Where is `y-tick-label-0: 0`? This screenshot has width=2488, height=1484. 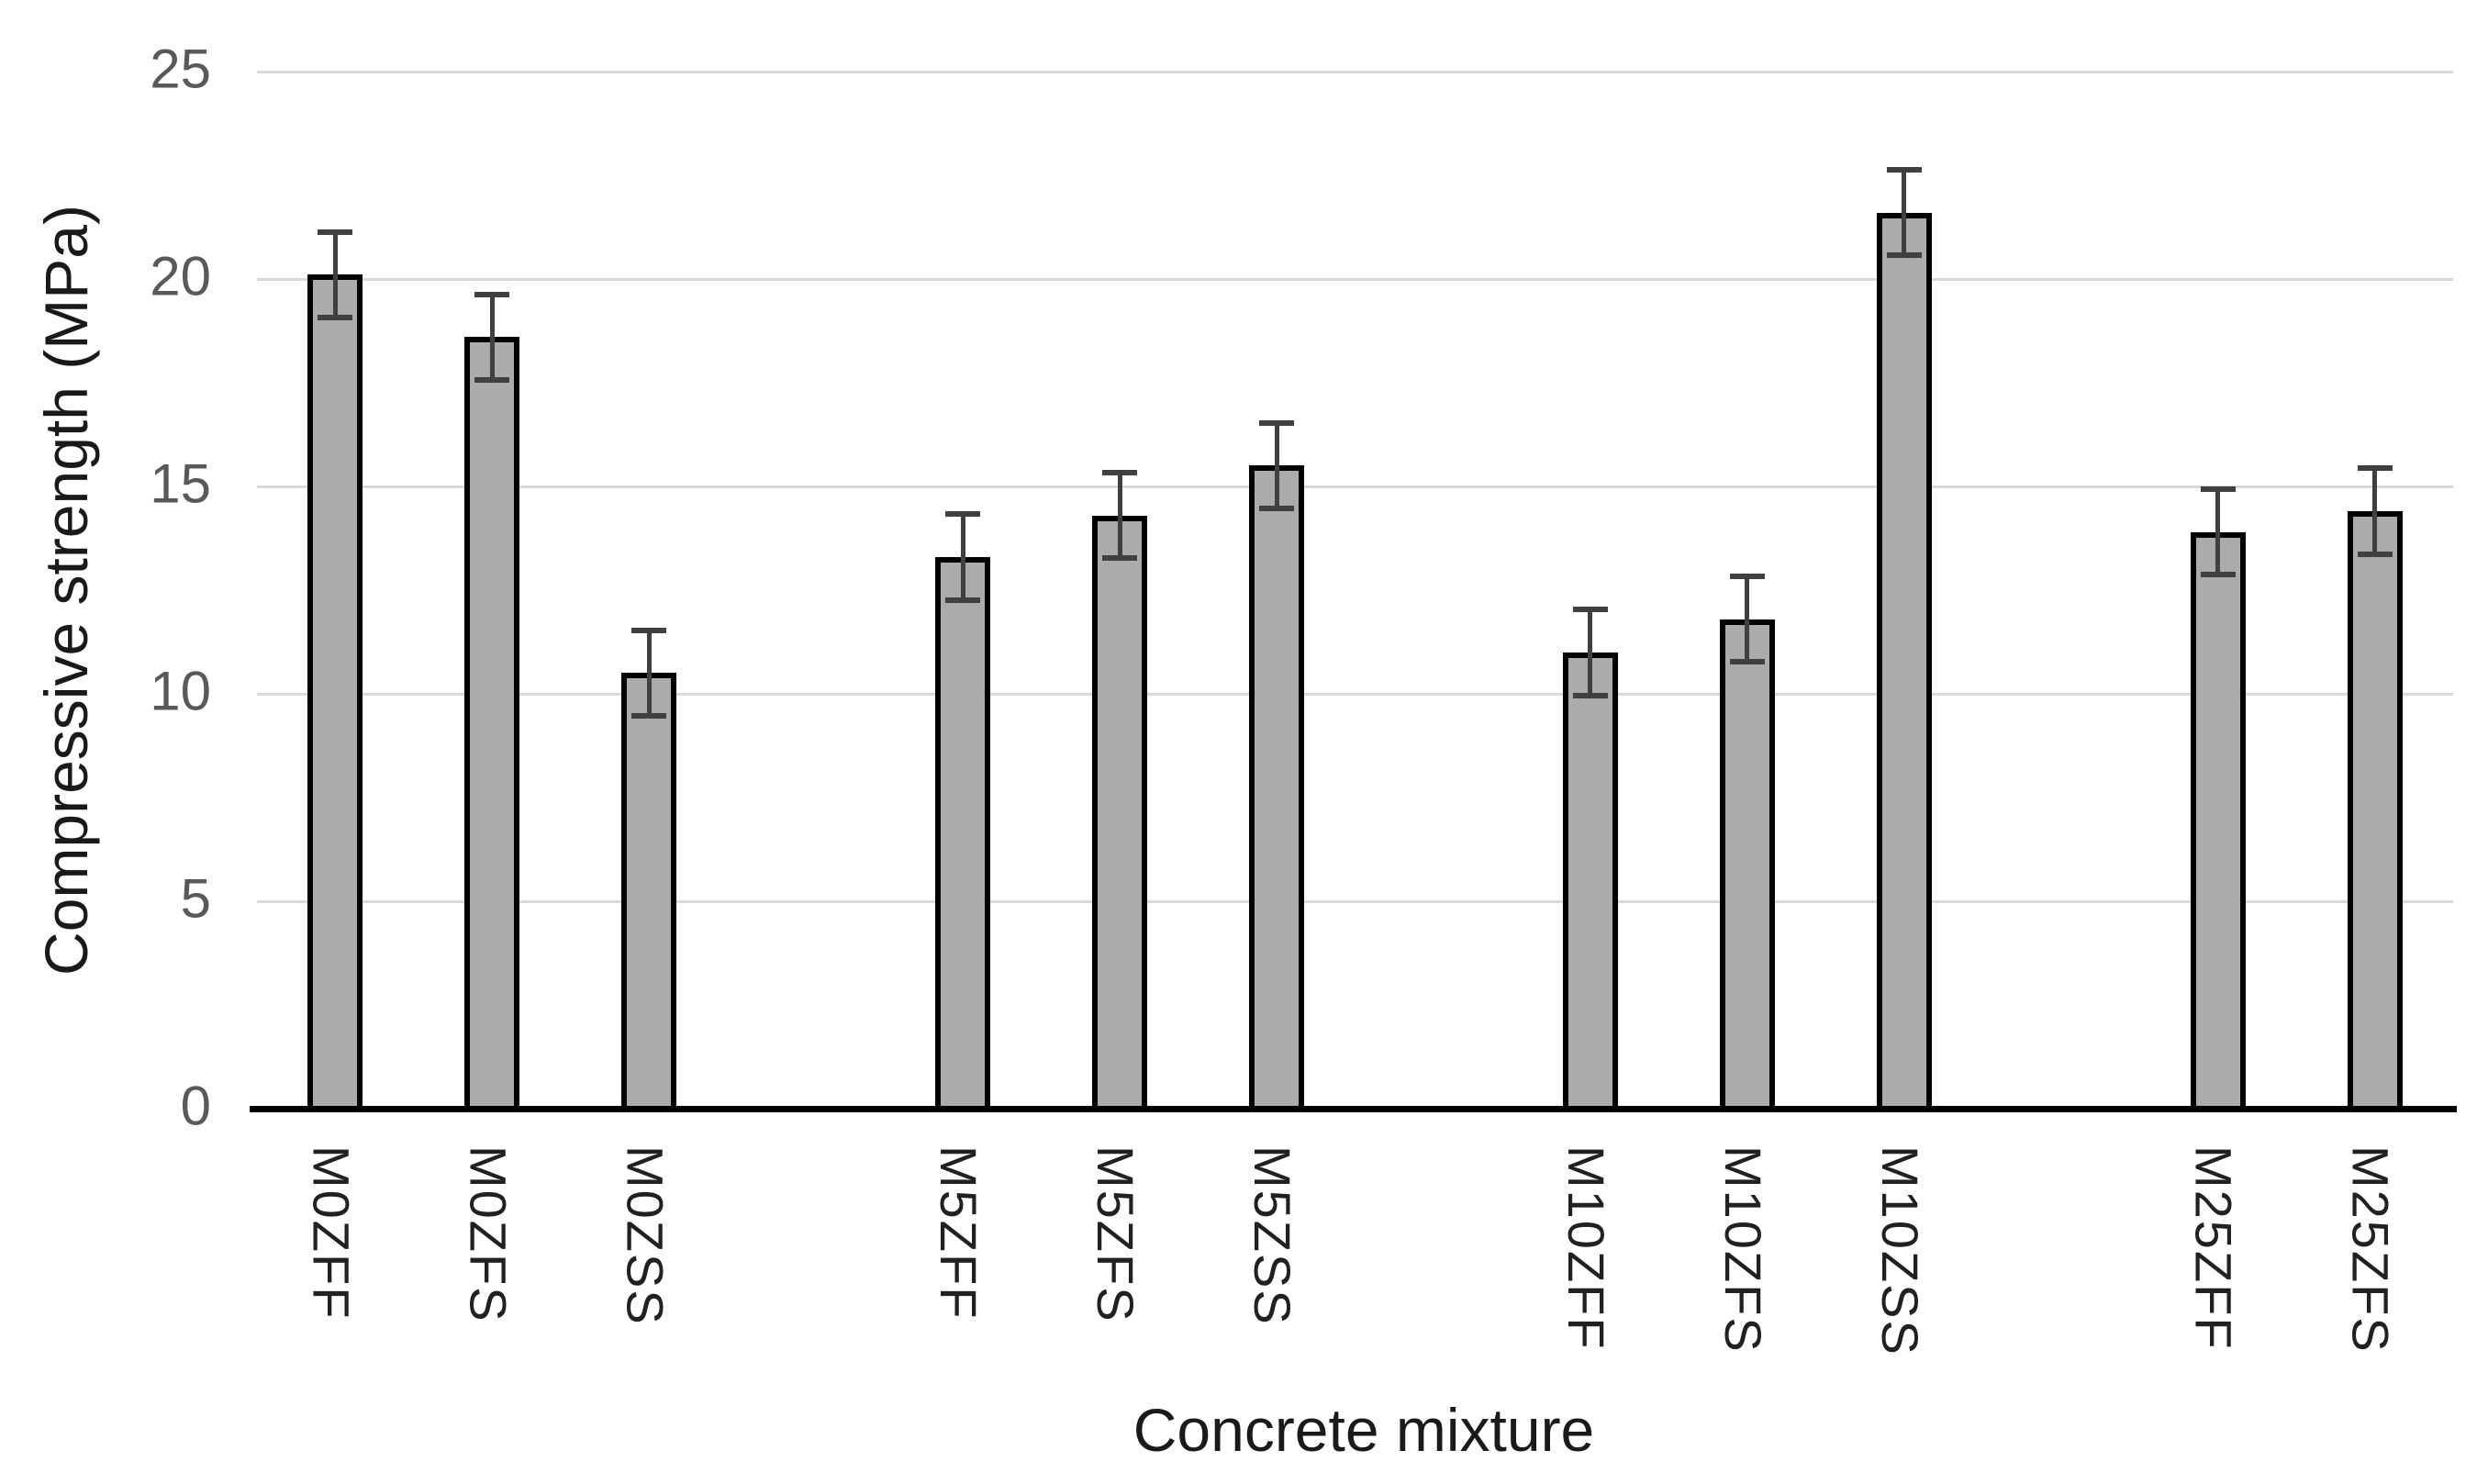 y-tick-label-0: 0 is located at coordinates (195, 1106).